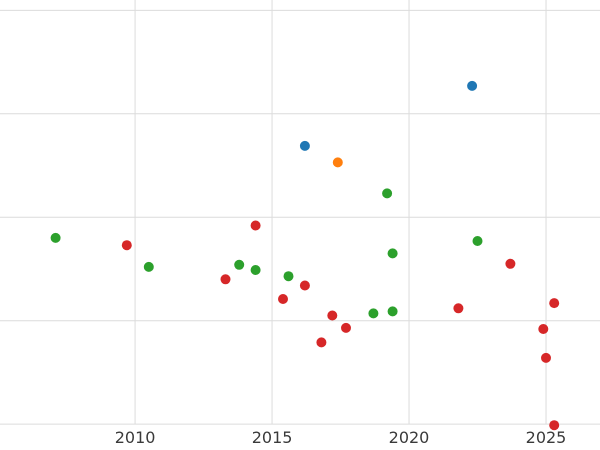 The width and height of the screenshot is (600, 450). I want to click on data-point-orange, so click(337, 162).